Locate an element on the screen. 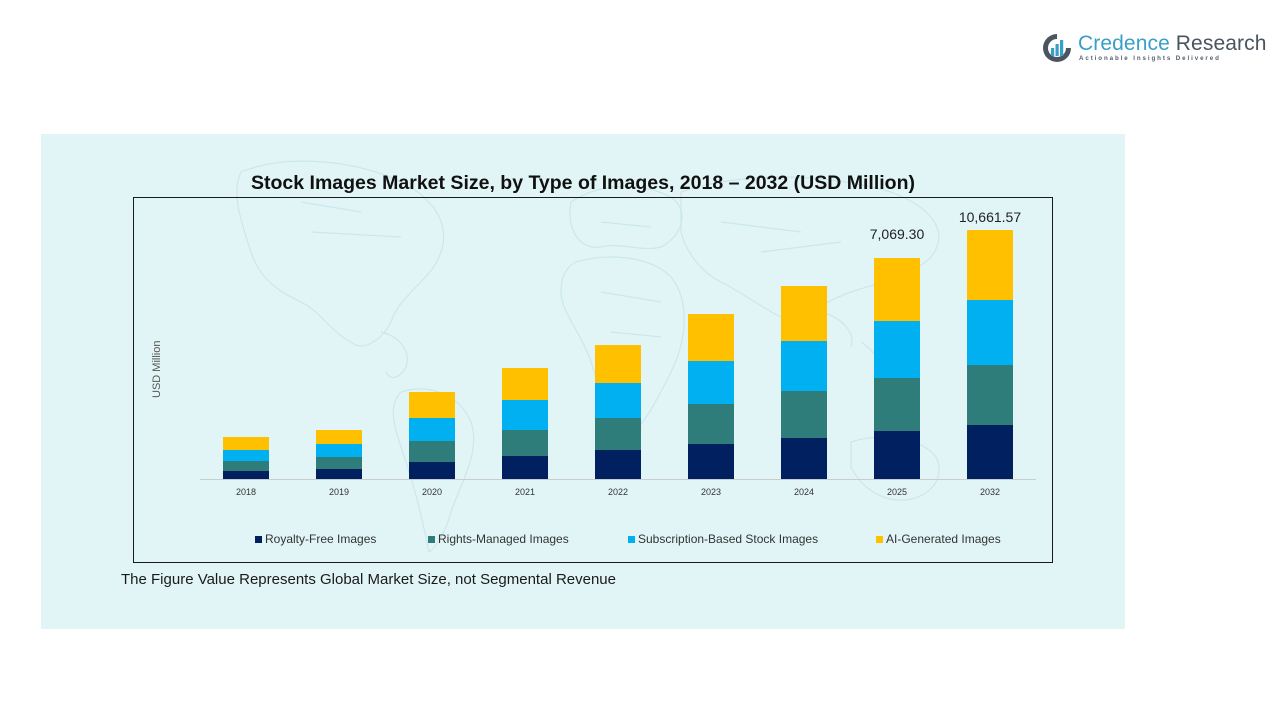  bar-segment-subscription-based-stock-images-2022 is located at coordinates (618, 400).